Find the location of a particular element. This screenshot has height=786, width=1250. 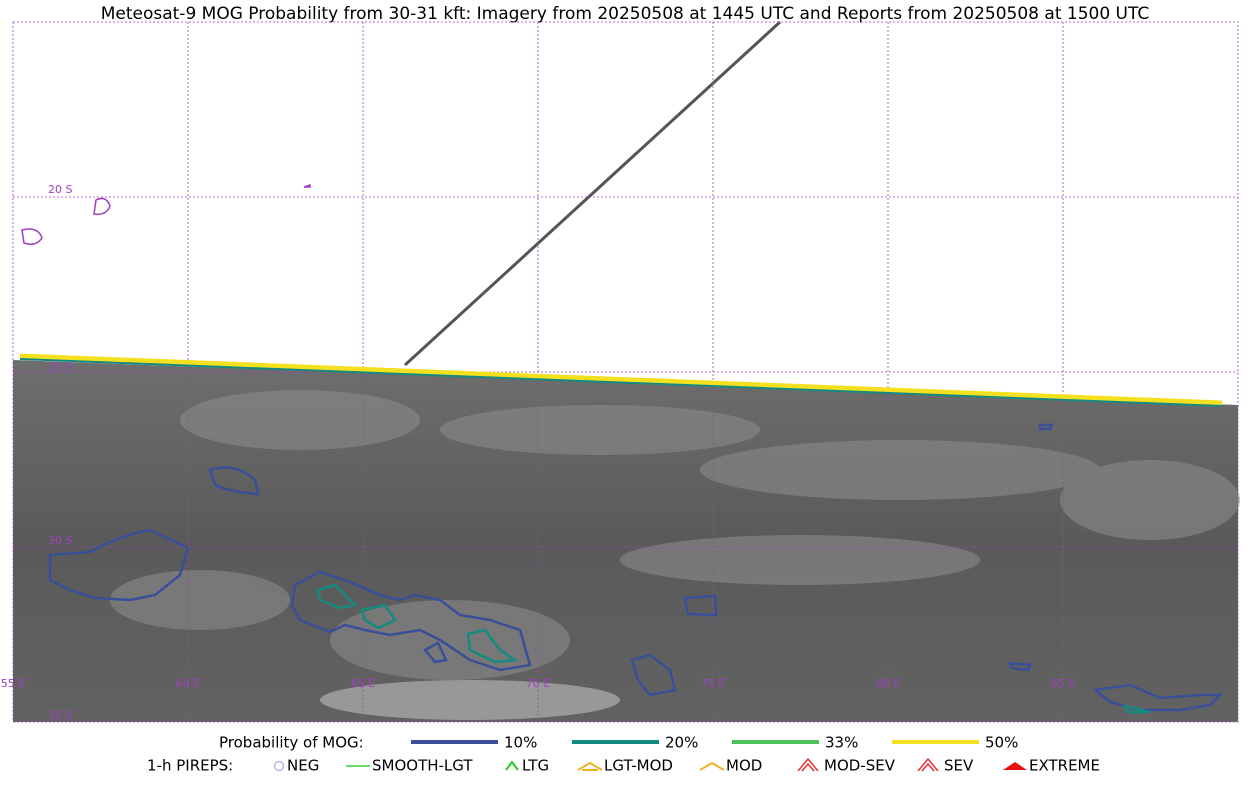

lon-label: 70 E is located at coordinates (538, 683).